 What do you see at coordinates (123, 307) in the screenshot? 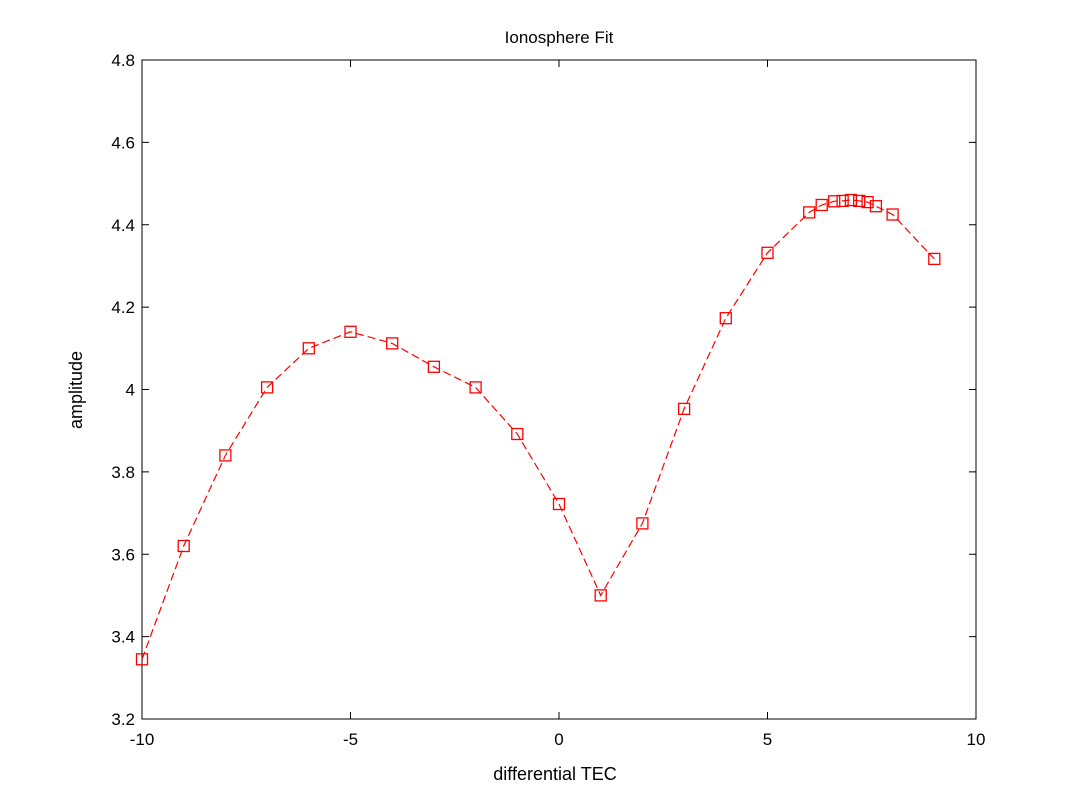
I see `y-tick-label: 4.2` at bounding box center [123, 307].